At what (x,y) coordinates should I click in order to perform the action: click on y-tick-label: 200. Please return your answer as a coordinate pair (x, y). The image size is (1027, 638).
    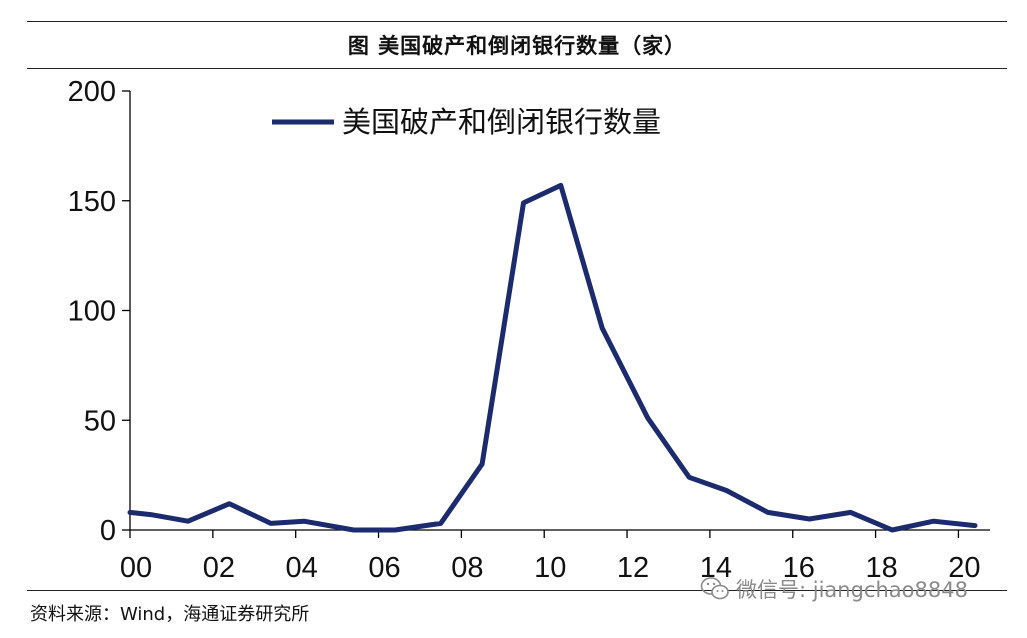
    Looking at the image, I should click on (92, 92).